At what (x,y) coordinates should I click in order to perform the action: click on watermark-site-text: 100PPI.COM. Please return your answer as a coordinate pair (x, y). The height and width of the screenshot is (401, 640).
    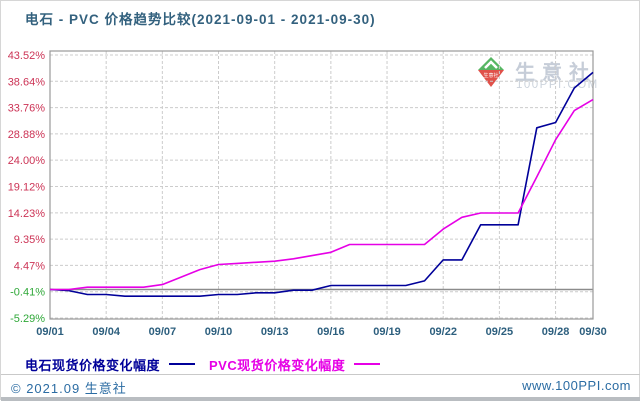
    Looking at the image, I should click on (557, 85).